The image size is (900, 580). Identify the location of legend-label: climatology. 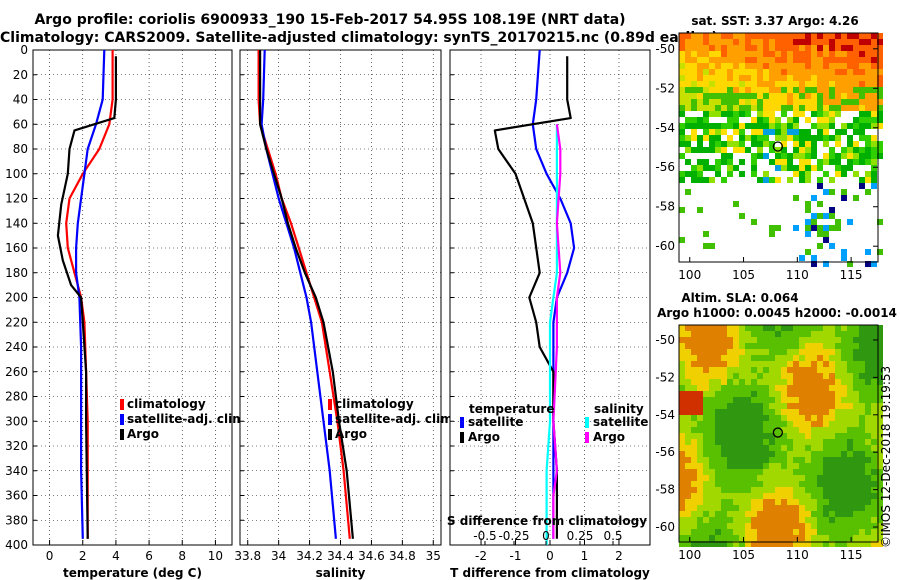
(374, 404).